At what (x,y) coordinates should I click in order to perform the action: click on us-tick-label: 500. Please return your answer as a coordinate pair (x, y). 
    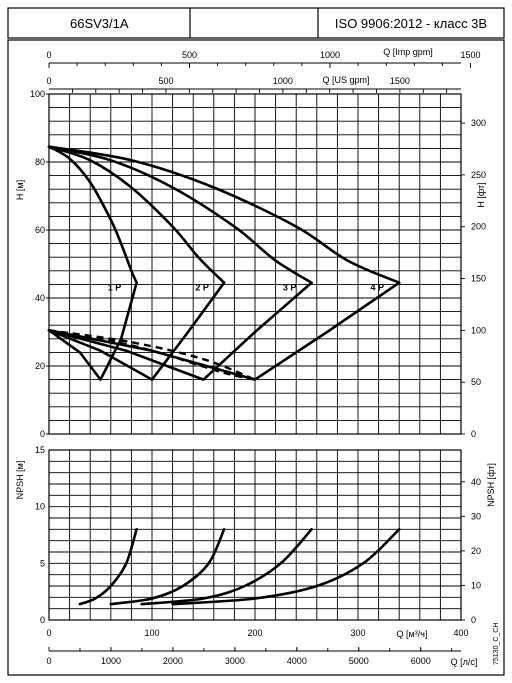
    Looking at the image, I should click on (165, 81).